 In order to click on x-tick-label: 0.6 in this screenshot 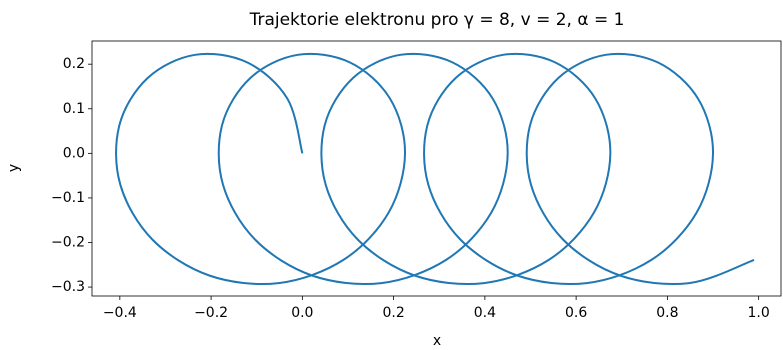, I will do `click(576, 313)`.